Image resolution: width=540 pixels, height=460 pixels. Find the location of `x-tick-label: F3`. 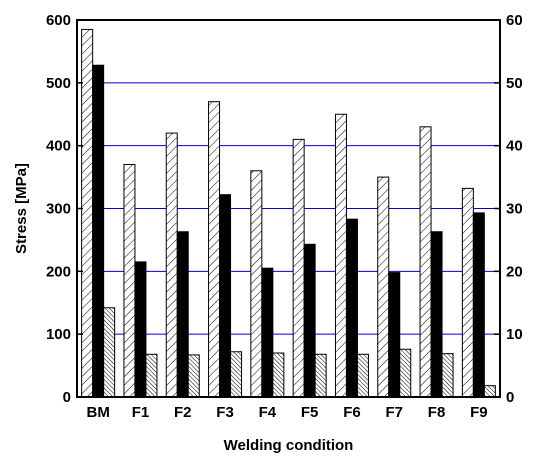

x-tick-label: F3 is located at coordinates (225, 412).